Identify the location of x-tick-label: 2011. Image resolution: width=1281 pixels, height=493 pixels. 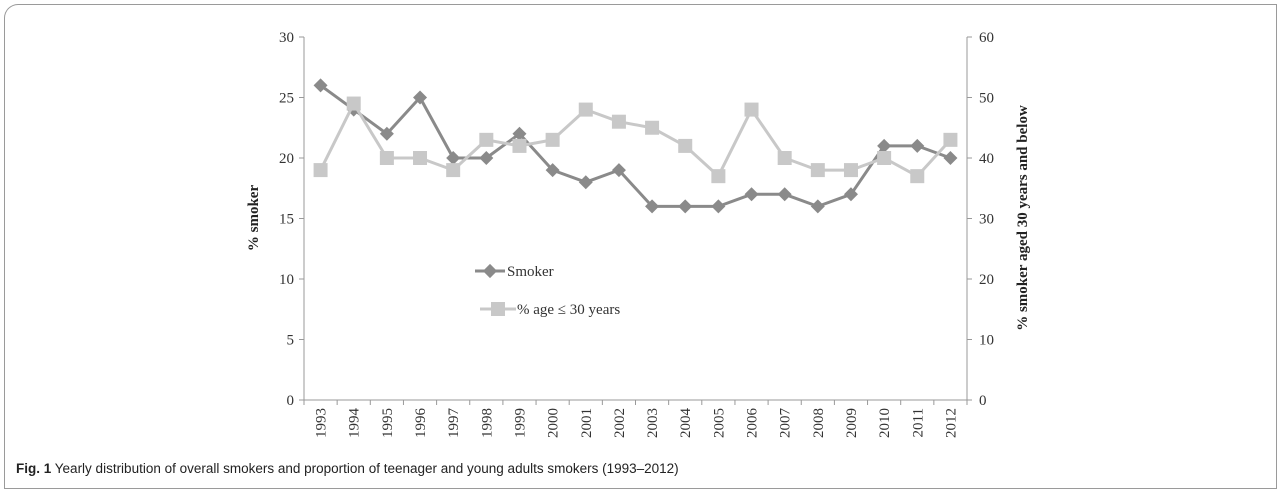
(918, 422).